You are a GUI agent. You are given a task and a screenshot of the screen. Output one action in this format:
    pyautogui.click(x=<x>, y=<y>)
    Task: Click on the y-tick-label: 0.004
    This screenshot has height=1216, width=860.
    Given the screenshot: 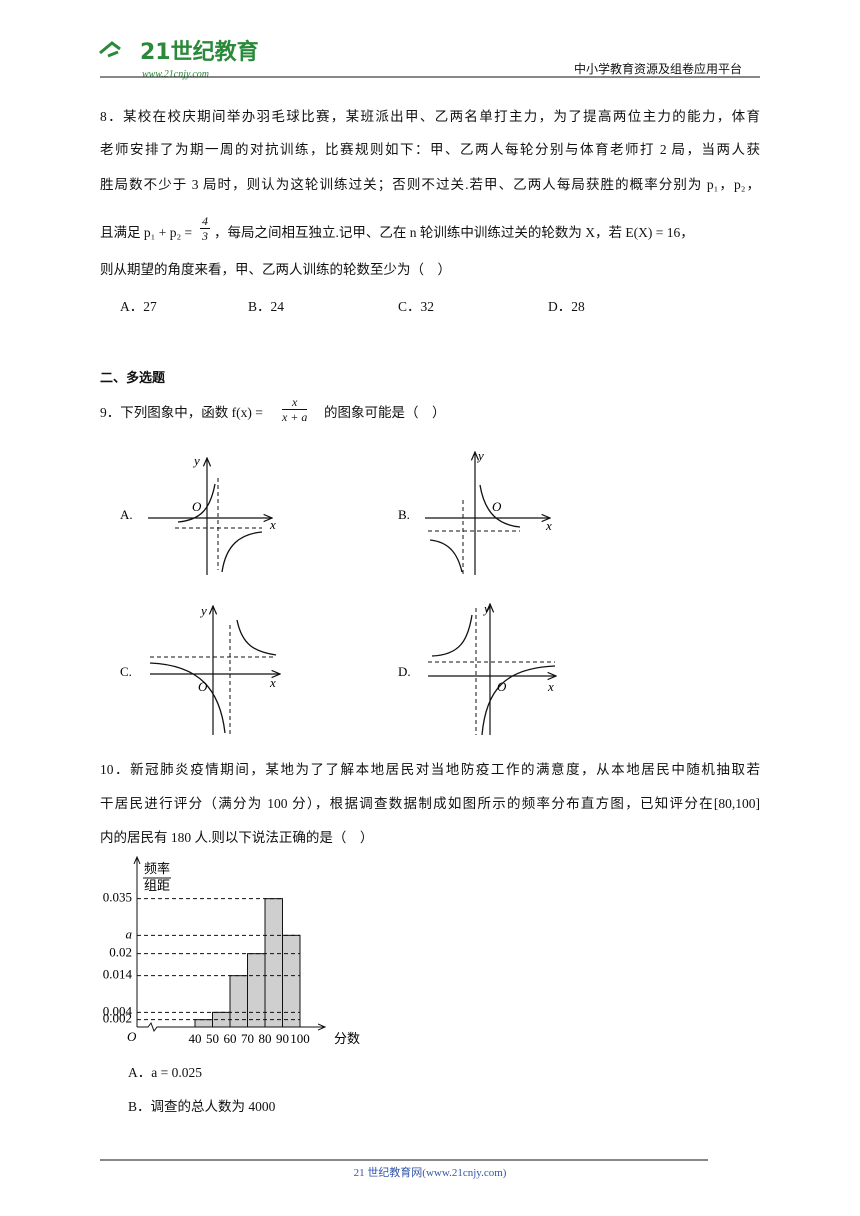 What is the action you would take?
    pyautogui.click(x=118, y=1010)
    